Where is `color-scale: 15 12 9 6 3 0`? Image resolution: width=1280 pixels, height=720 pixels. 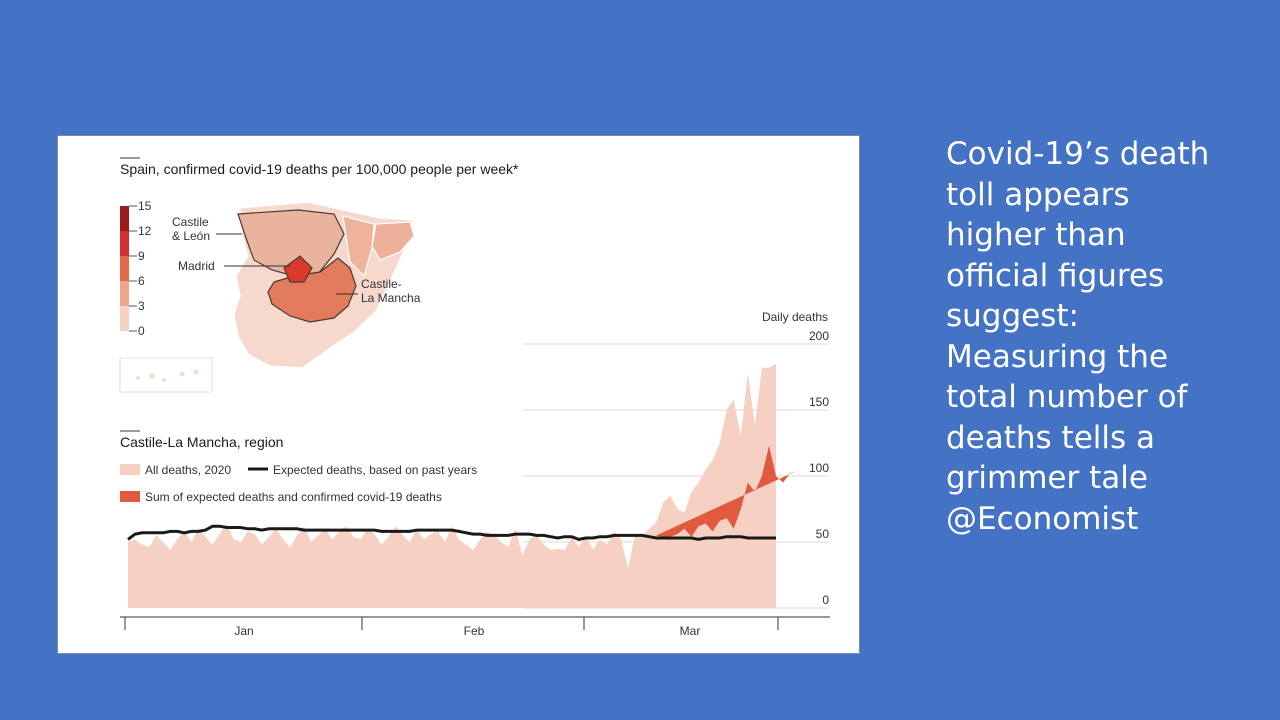
color-scale: 15 12 9 6 3 0 is located at coordinates (136, 268).